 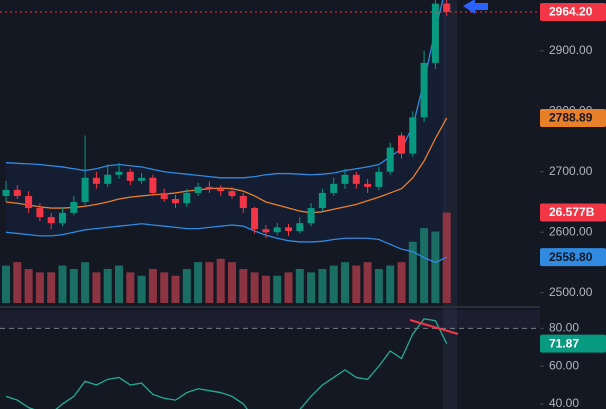 What do you see at coordinates (564, 327) in the screenshot?
I see `rsi-tick-label: 80.00` at bounding box center [564, 327].